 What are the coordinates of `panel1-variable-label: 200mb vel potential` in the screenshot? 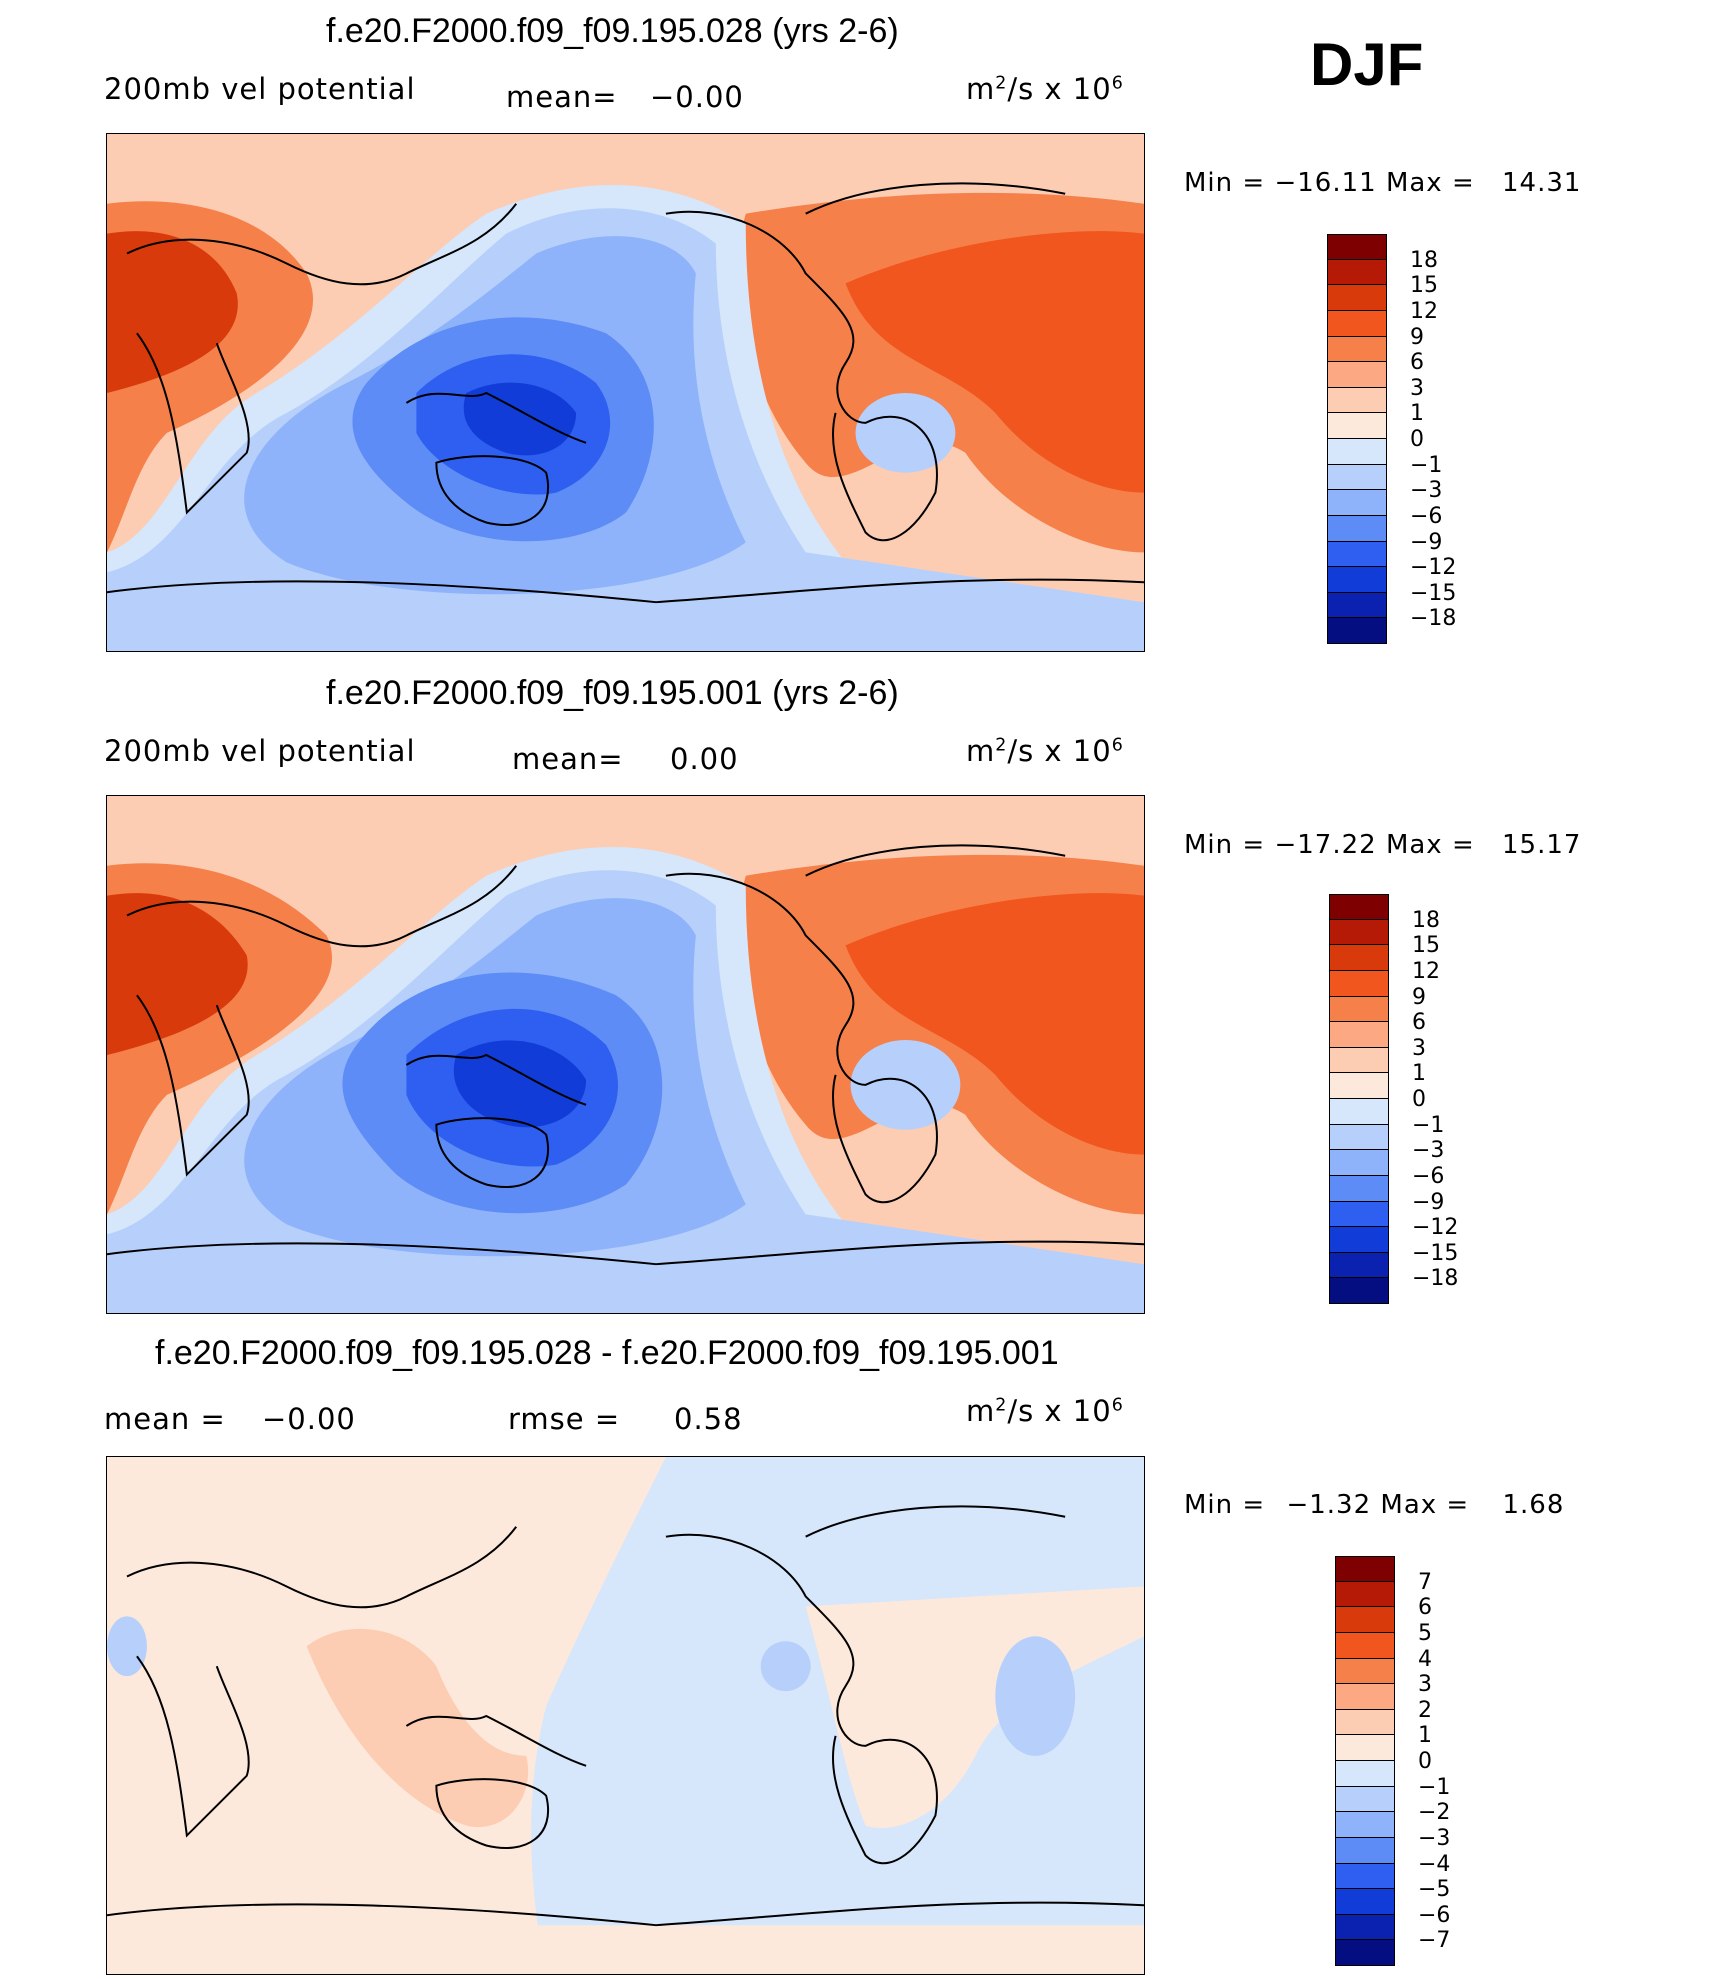 It's located at (260, 89).